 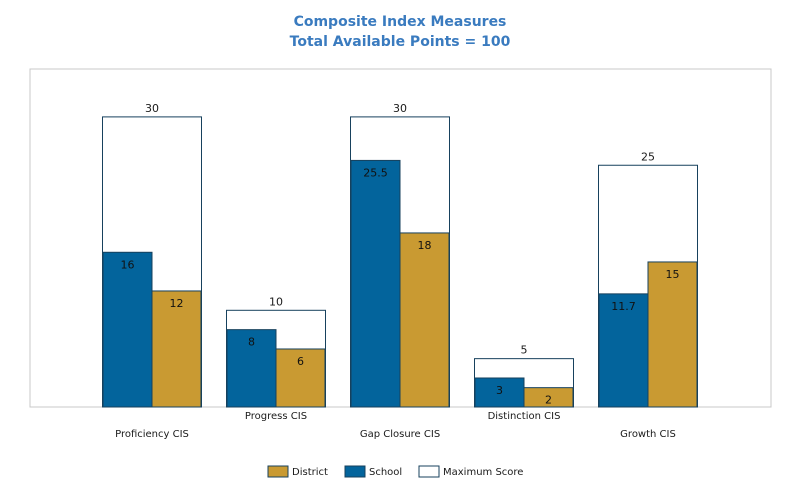 I want to click on value-label-school: 8, so click(x=251, y=342).